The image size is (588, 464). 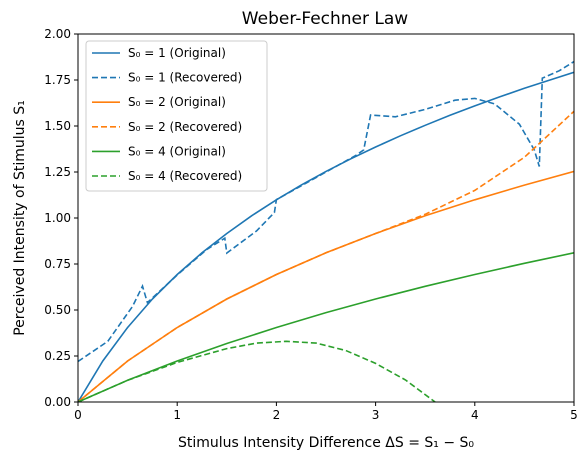 I want to click on legend-box, so click(x=176, y=116).